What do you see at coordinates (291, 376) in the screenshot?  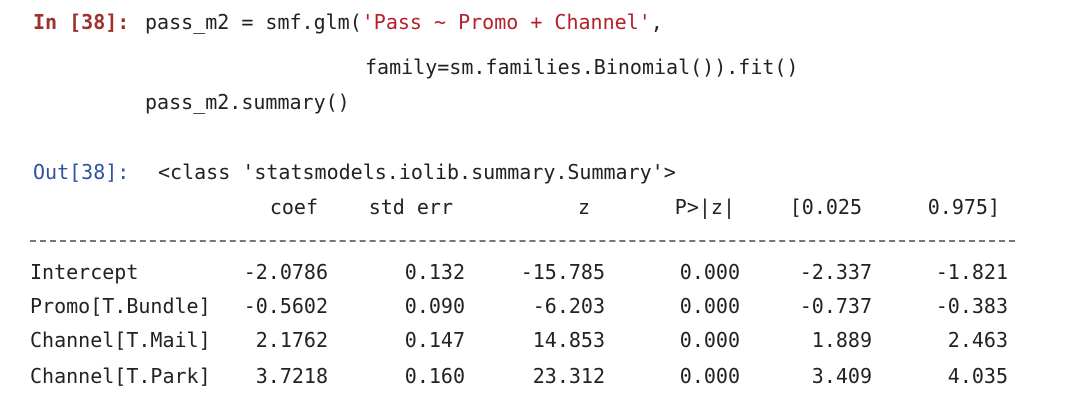 I see `table-cell: 3.7218` at bounding box center [291, 376].